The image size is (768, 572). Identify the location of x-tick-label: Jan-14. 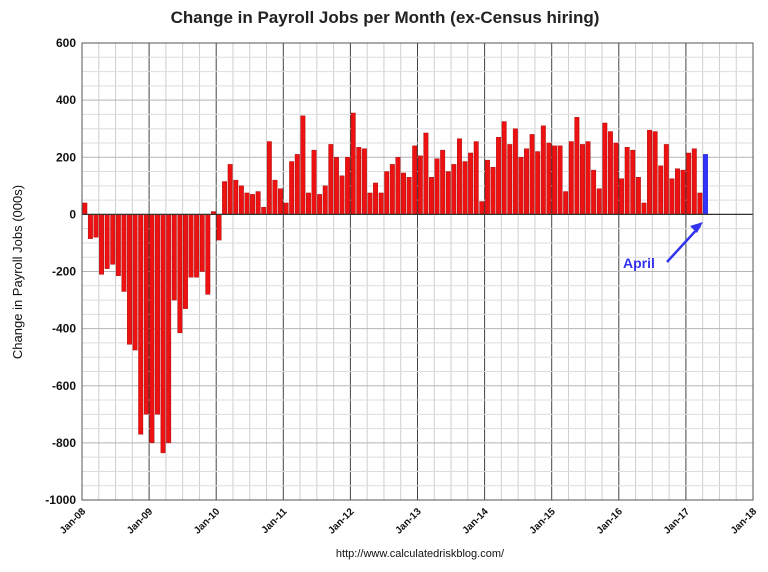
(476, 521).